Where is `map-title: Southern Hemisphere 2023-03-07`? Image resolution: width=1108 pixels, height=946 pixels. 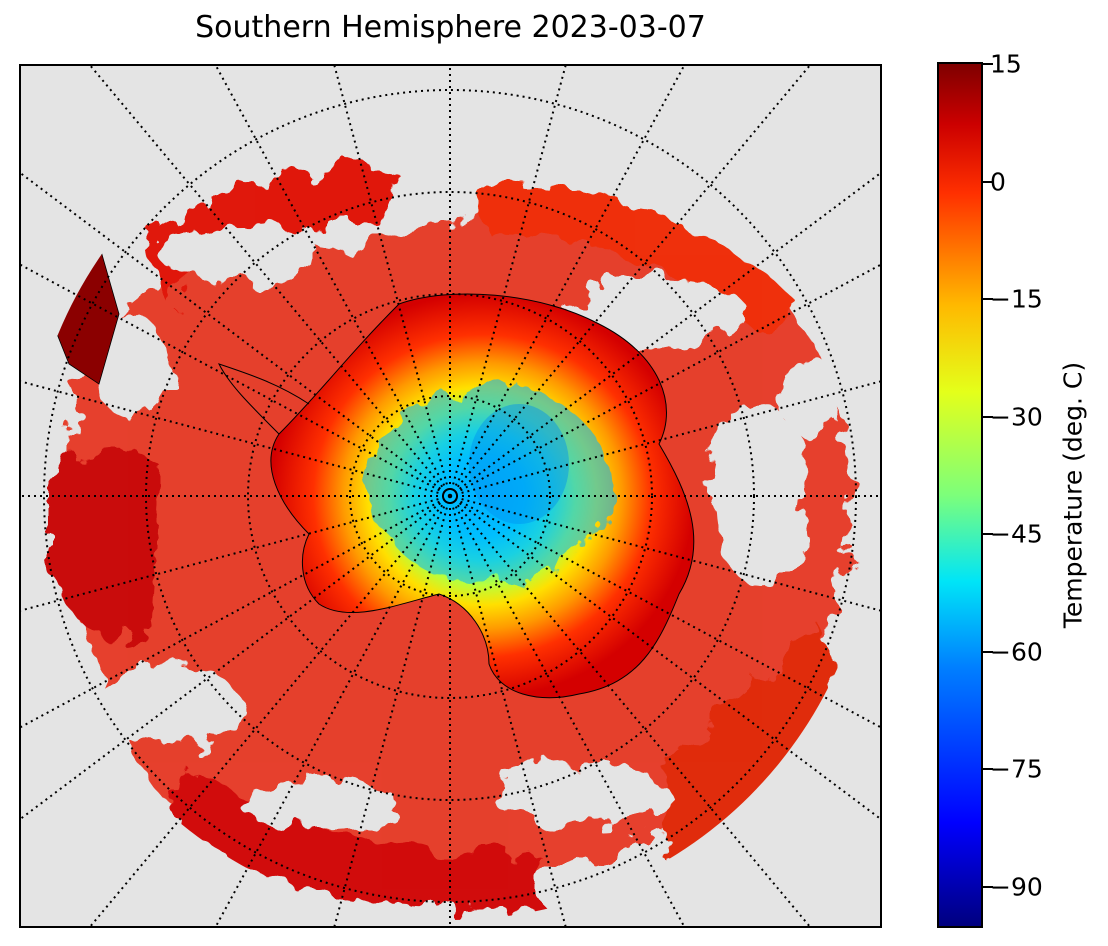 map-title: Southern Hemisphere 2023-03-07 is located at coordinates (450, 27).